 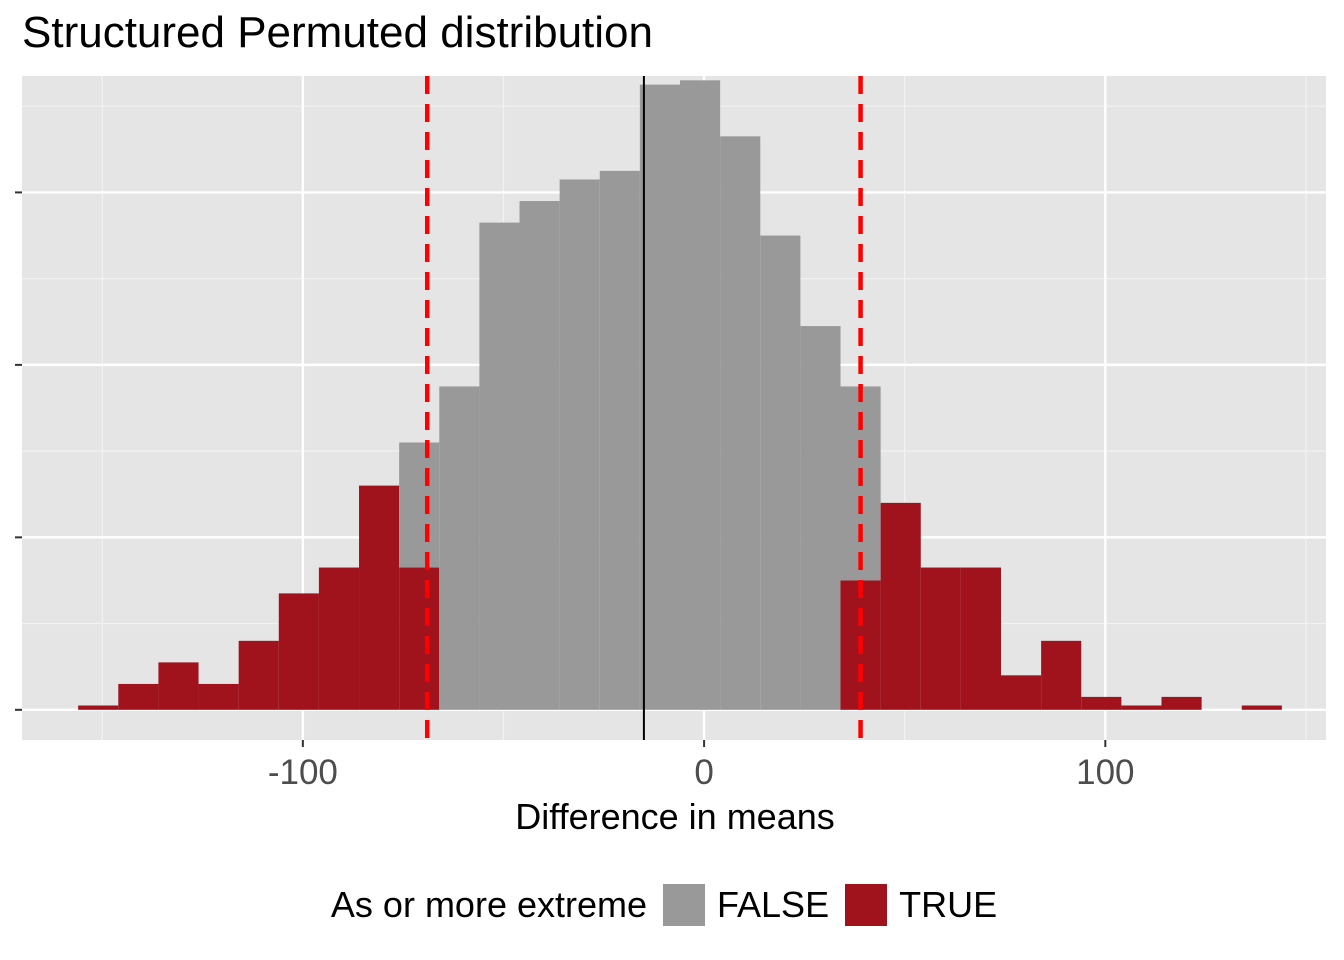 What do you see at coordinates (337, 32) in the screenshot?
I see `chart-title: Structured Permuted distribution` at bounding box center [337, 32].